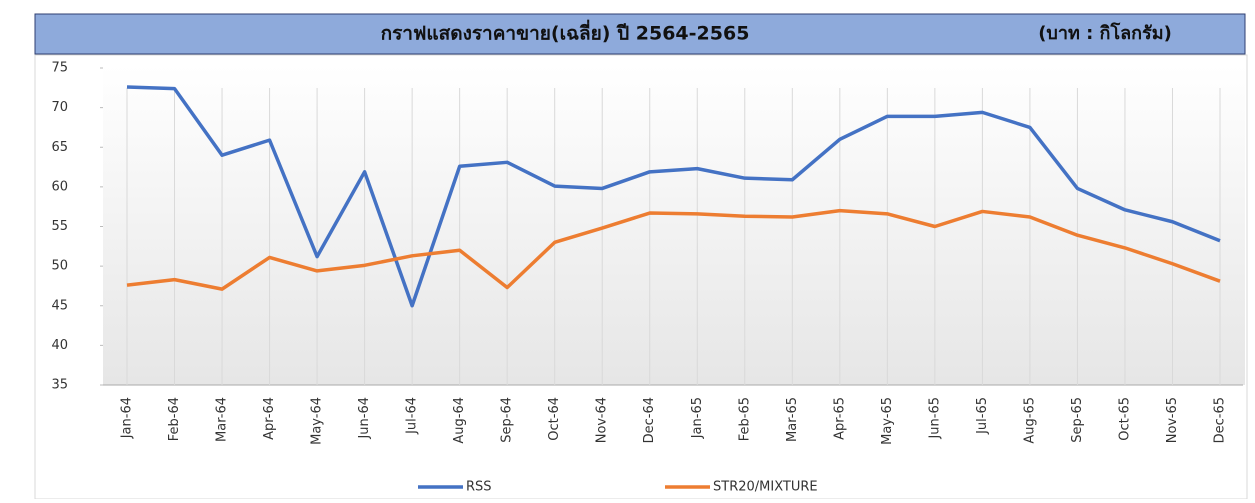 The width and height of the screenshot is (1255, 503). I want to click on x-tick-label: Jan-65, so click(697, 418).